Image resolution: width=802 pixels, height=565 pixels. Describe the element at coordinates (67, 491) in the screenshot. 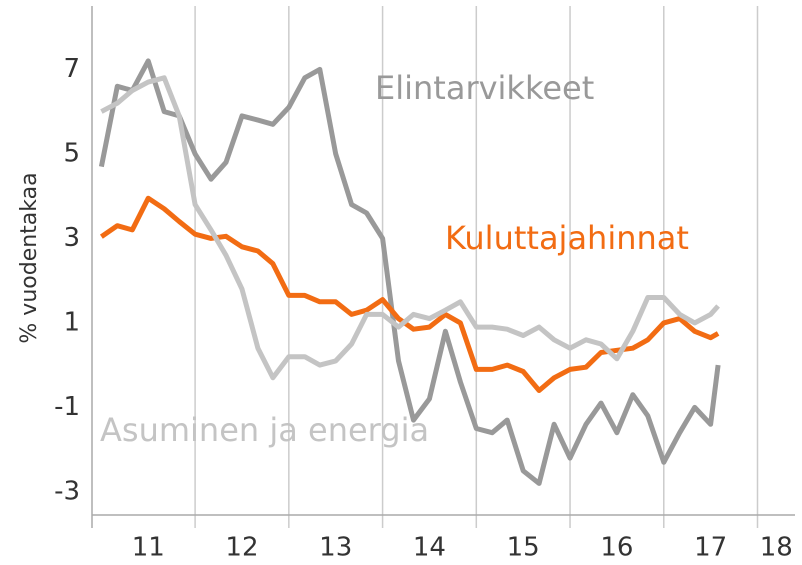

I see `y-tick-label: -3` at that location.